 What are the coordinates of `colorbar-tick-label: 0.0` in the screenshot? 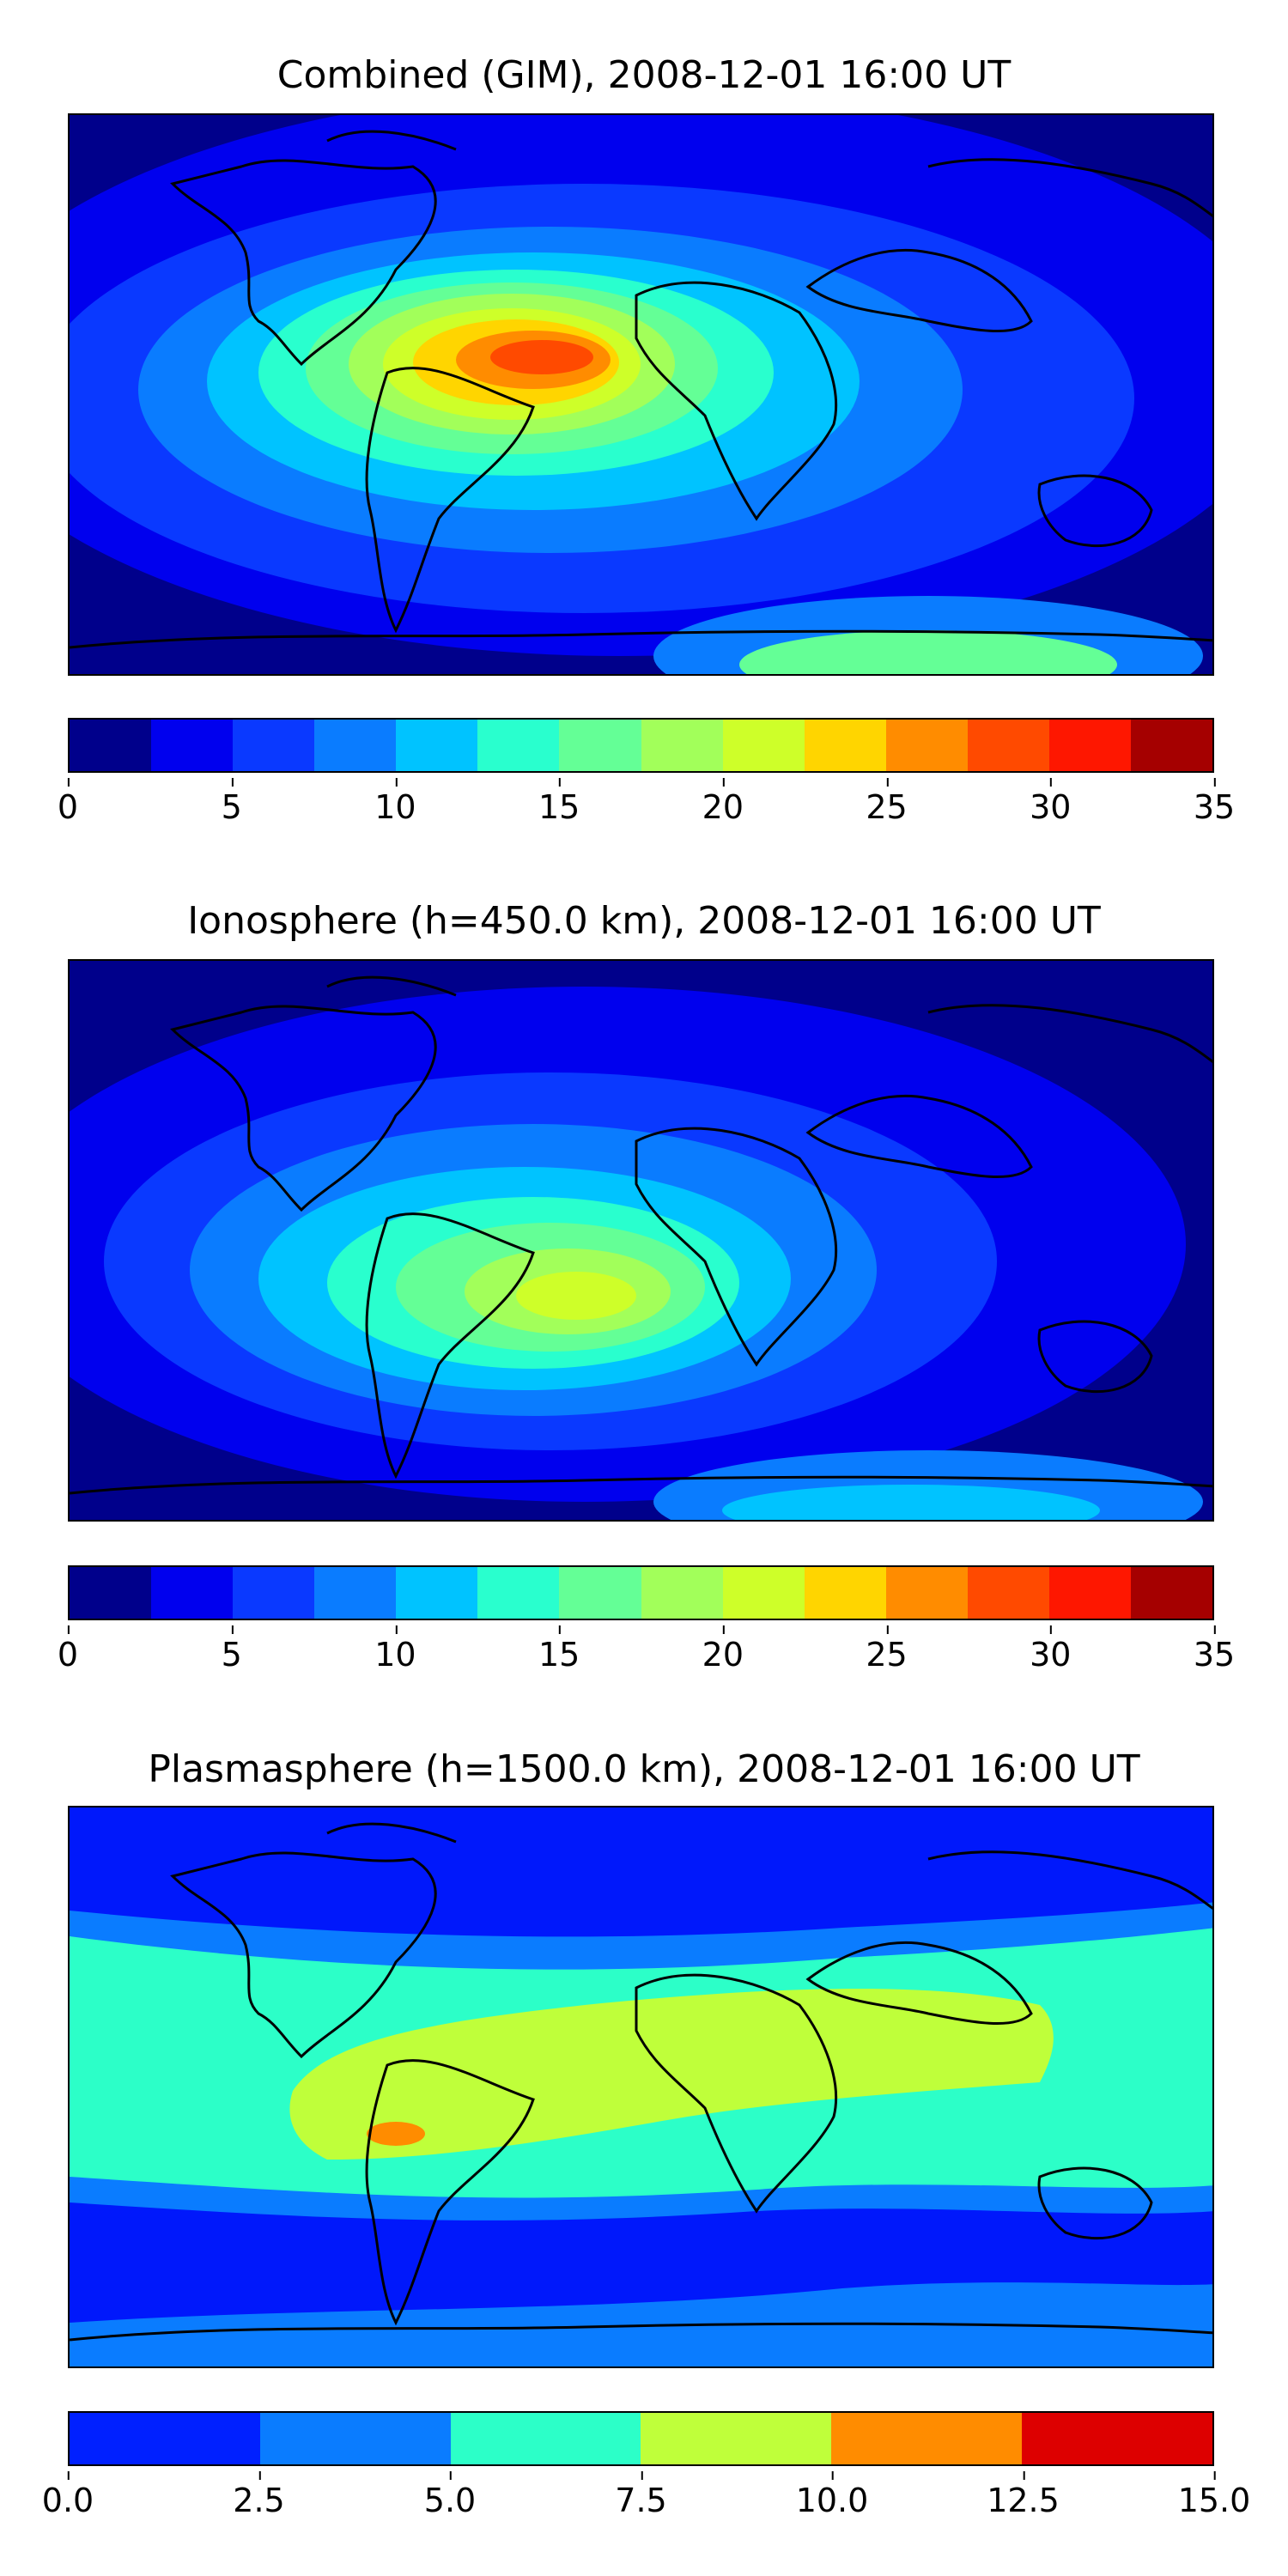 It's located at (67, 2495).